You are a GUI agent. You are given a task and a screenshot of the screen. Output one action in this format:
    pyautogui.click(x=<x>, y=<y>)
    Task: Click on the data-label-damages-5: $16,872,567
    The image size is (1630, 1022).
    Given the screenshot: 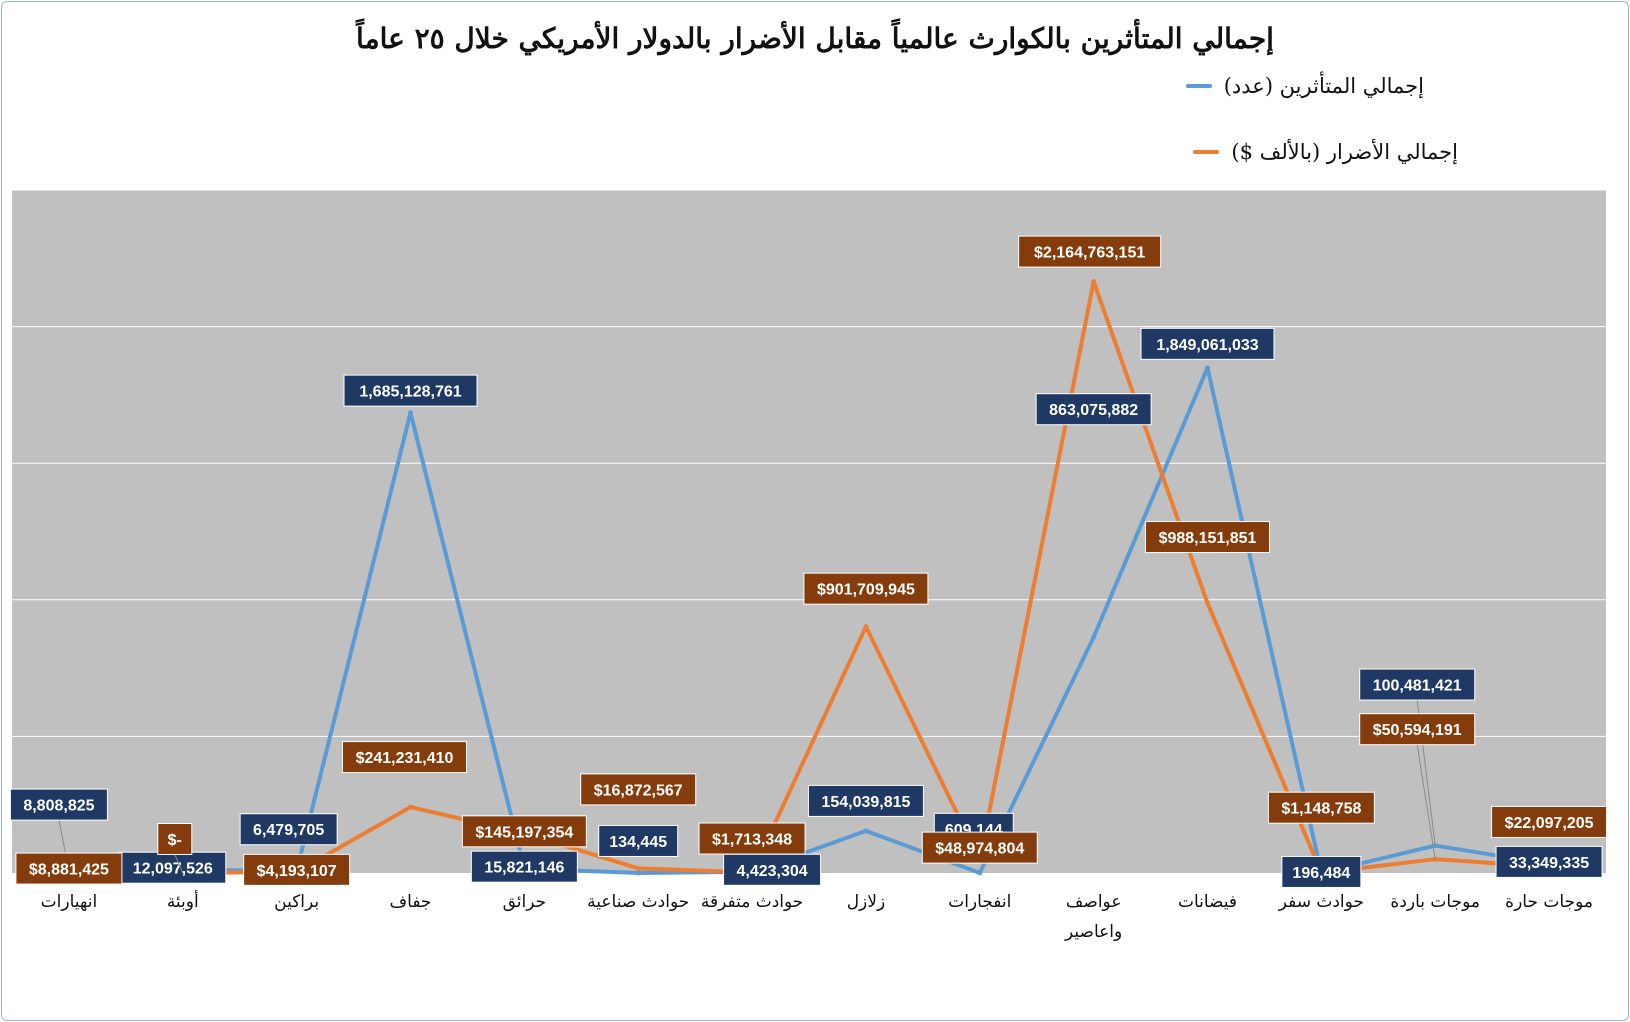 What is the action you would take?
    pyautogui.click(x=638, y=790)
    